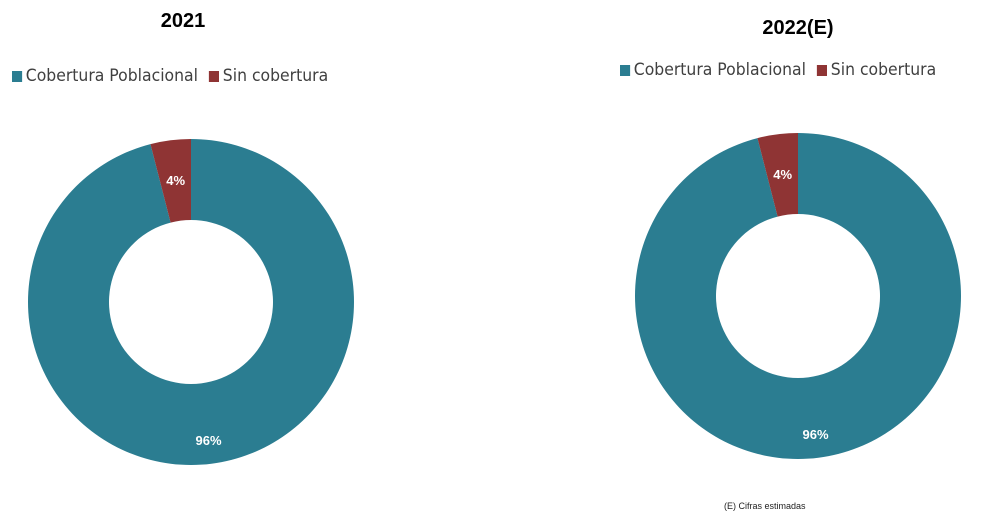  Describe the element at coordinates (798, 28) in the screenshot. I see `chart-title: 2022(E)` at that location.